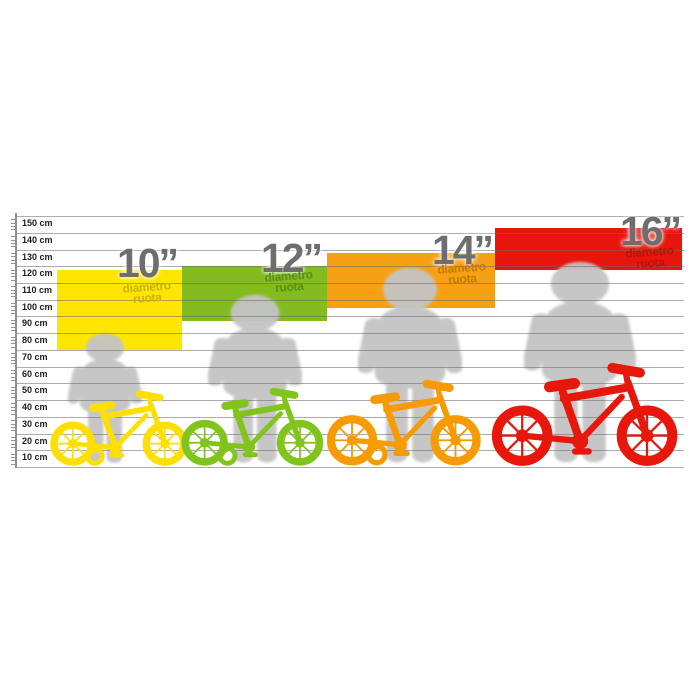  I want to click on wheel-size-sublabel-10in: diametro ruota, so click(147, 292).